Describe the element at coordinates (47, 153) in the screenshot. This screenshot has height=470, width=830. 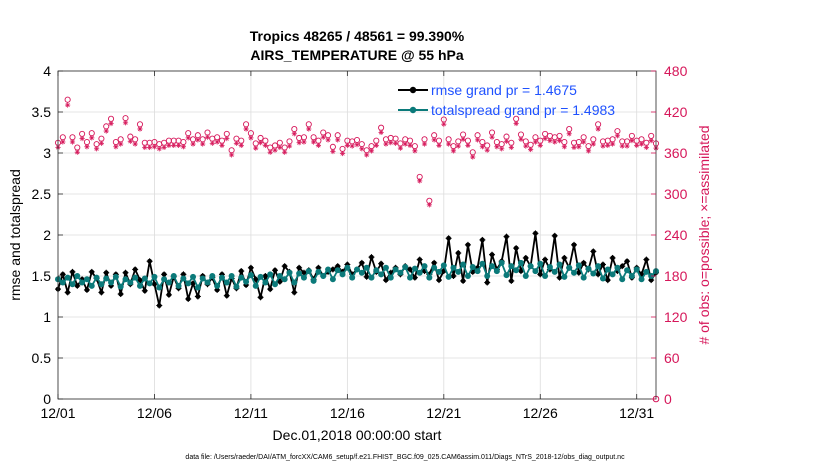
I see `y-left-tick-label: 3` at that location.